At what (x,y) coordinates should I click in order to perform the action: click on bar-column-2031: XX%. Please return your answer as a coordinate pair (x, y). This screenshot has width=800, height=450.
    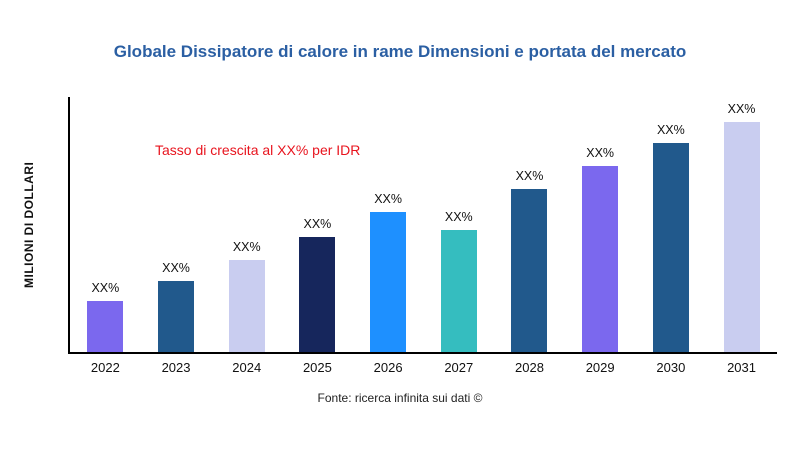
    Looking at the image, I should click on (741, 227).